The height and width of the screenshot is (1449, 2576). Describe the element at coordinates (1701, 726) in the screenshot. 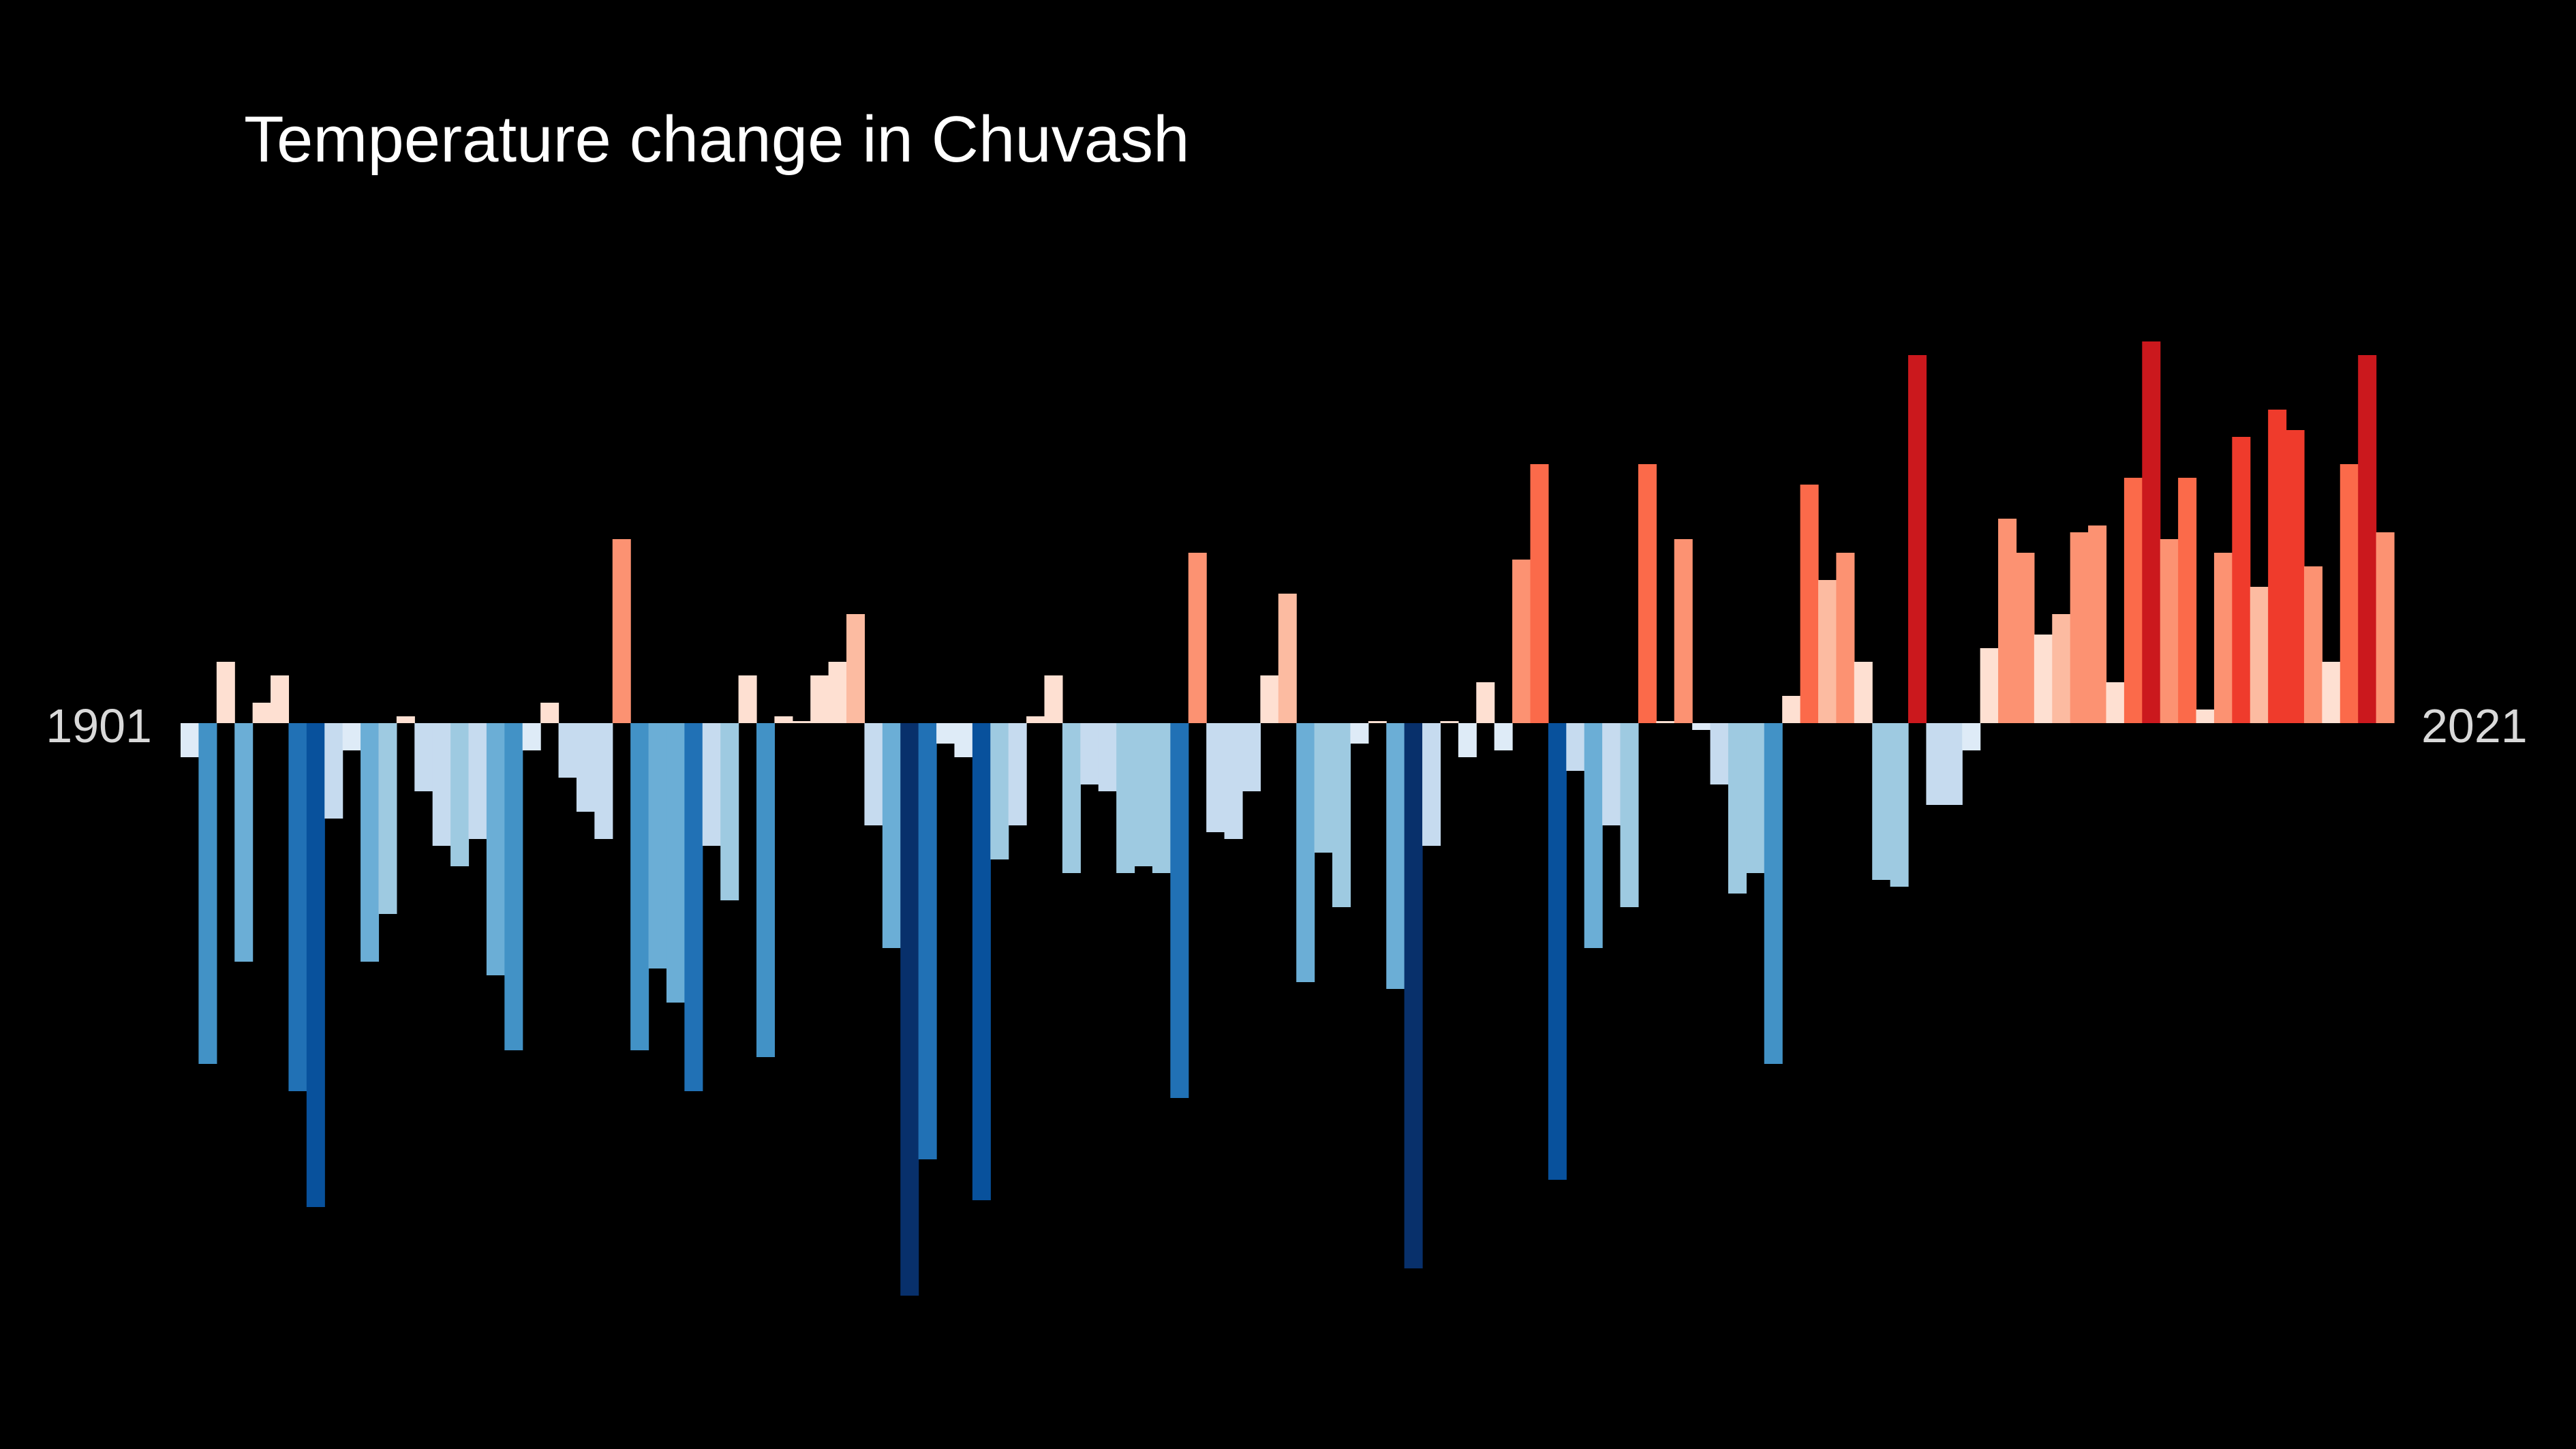

I see `bar-1985` at that location.